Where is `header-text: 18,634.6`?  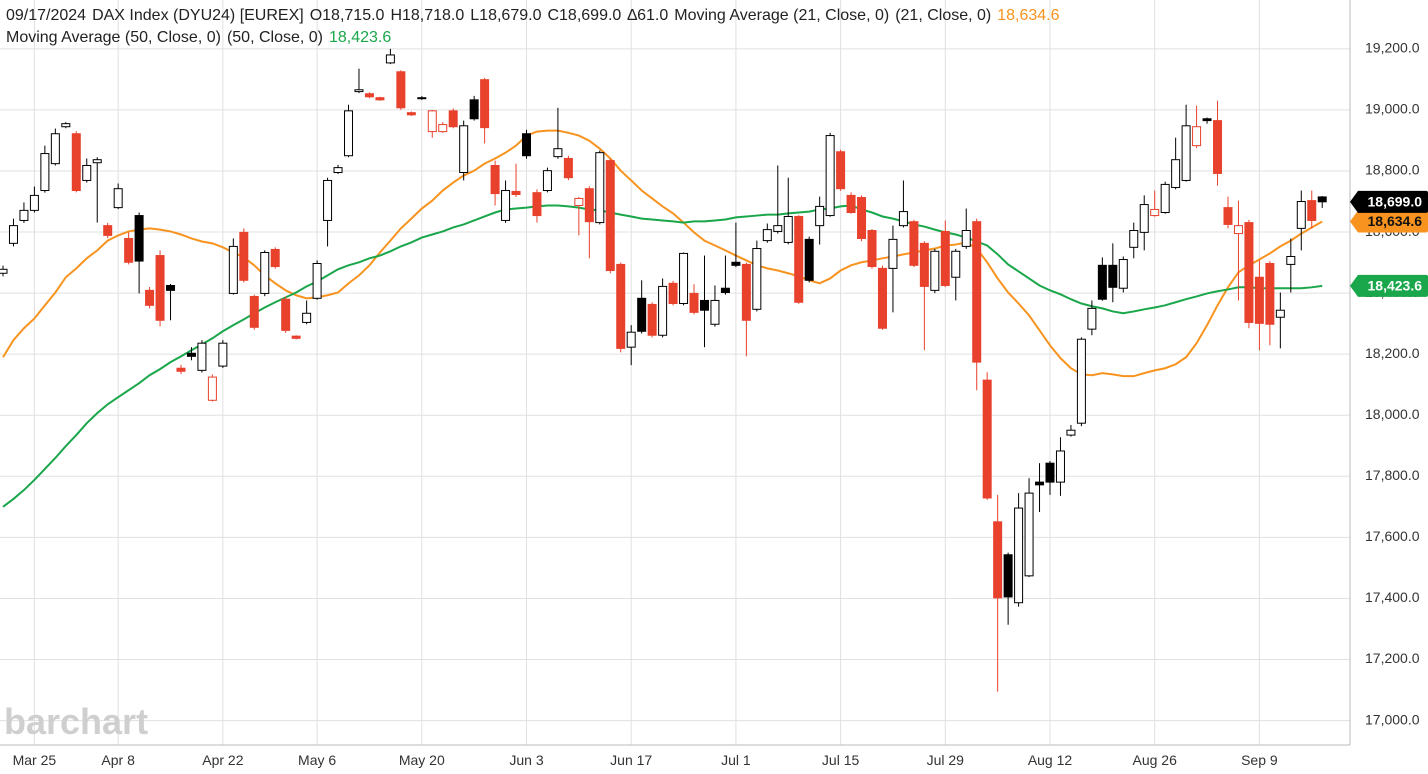
header-text: 18,634.6 is located at coordinates (1028, 15).